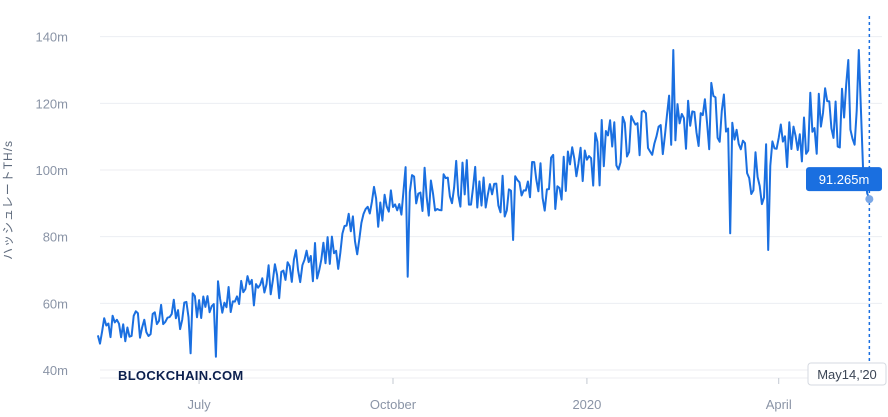 Image resolution: width=888 pixels, height=417 pixels. What do you see at coordinates (55, 370) in the screenshot?
I see `y-tick-label-0: 40m` at bounding box center [55, 370].